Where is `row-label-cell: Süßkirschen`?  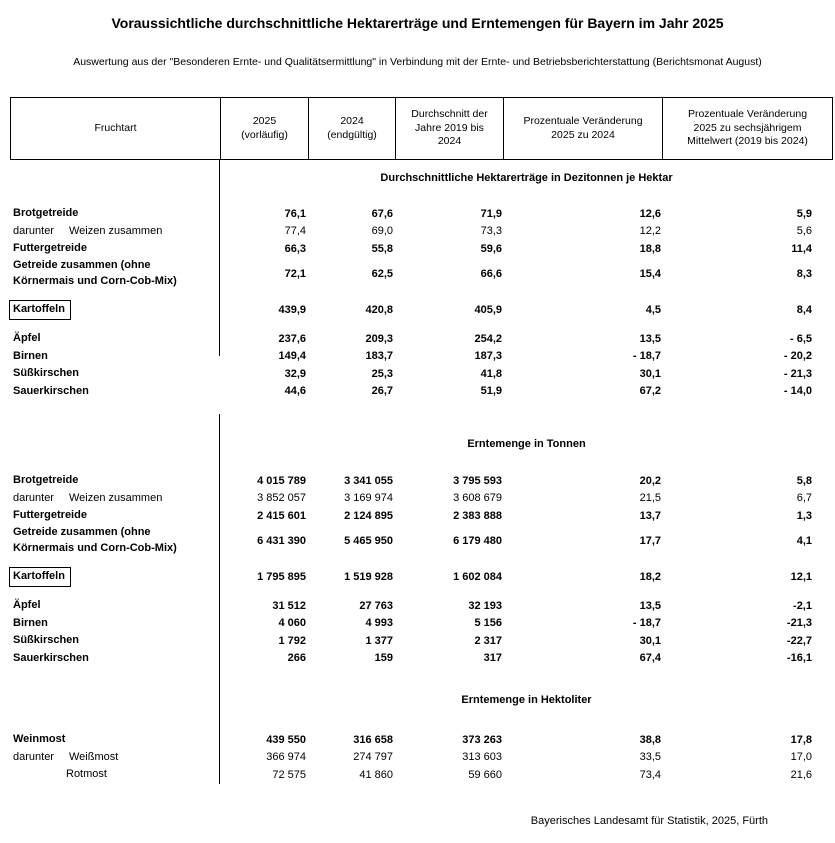
row-label-cell: Süßkirschen is located at coordinates (115, 641).